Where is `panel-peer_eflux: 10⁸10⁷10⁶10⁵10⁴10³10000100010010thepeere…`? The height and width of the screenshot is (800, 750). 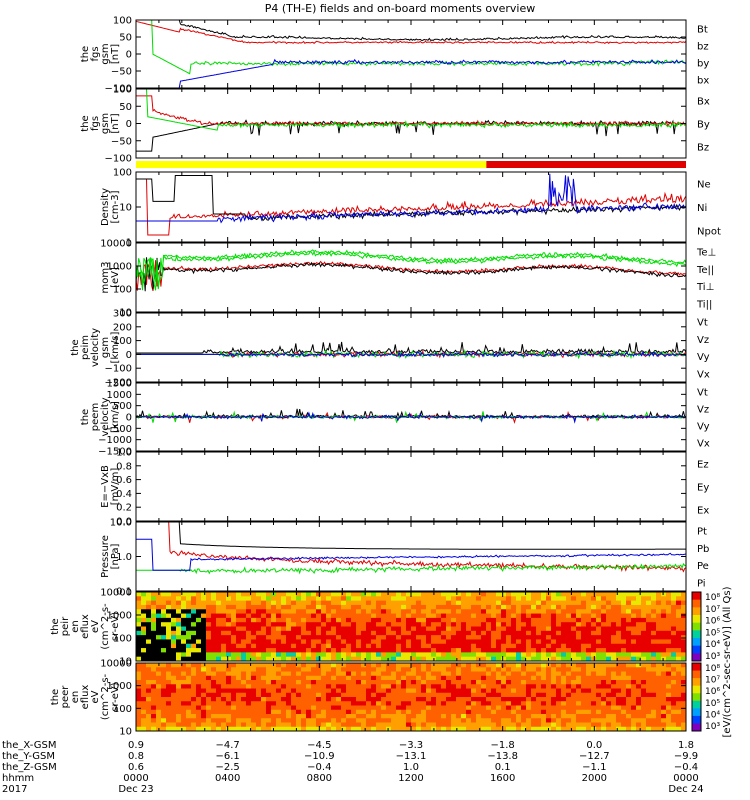 panel-peer_eflux: 10⁸10⁷10⁶10⁵10⁴10³10000100010010thepeere… is located at coordinates (385, 698).